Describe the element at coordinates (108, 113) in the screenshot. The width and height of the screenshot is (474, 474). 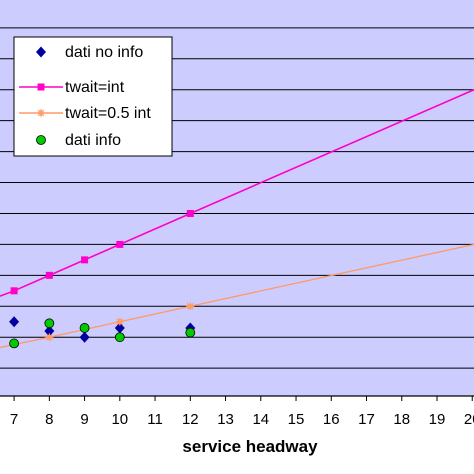
I see `legend-label-twait-half-int: twait=0.5 int` at that location.